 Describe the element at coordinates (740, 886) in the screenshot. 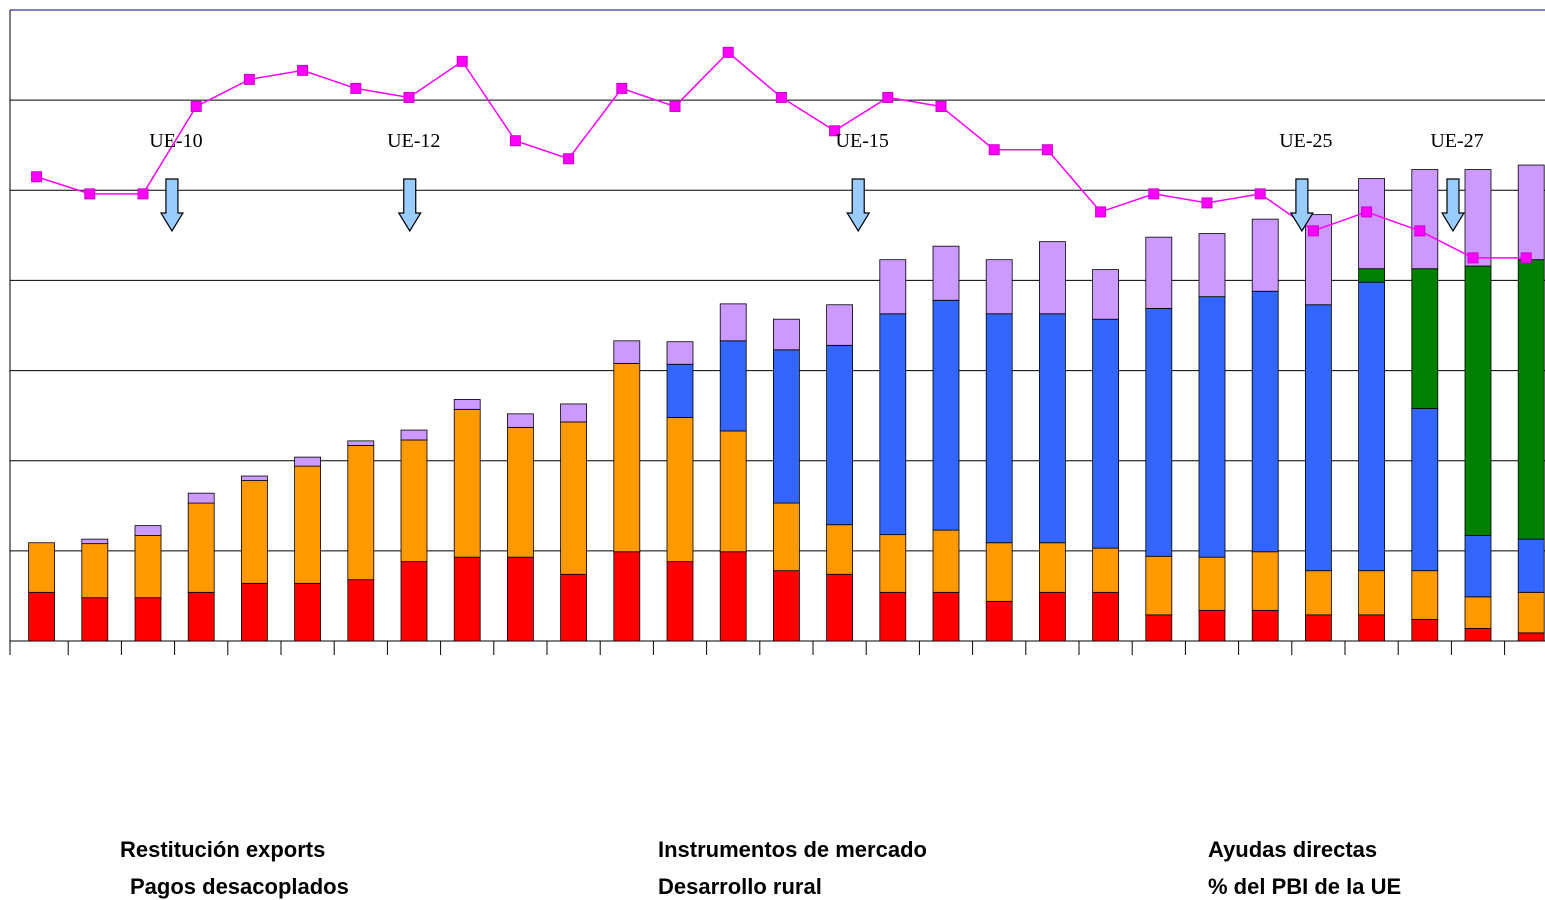

I see `legend-label: Desarrollo rural` at that location.